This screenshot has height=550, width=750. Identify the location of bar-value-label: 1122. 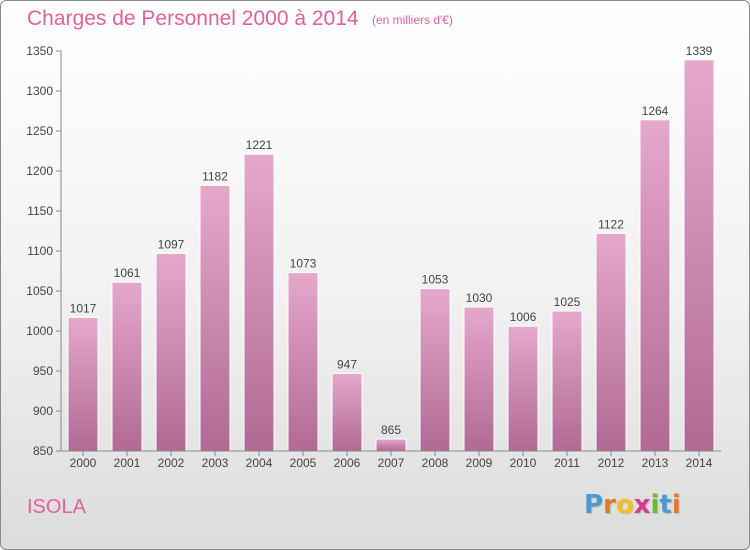
(611, 224).